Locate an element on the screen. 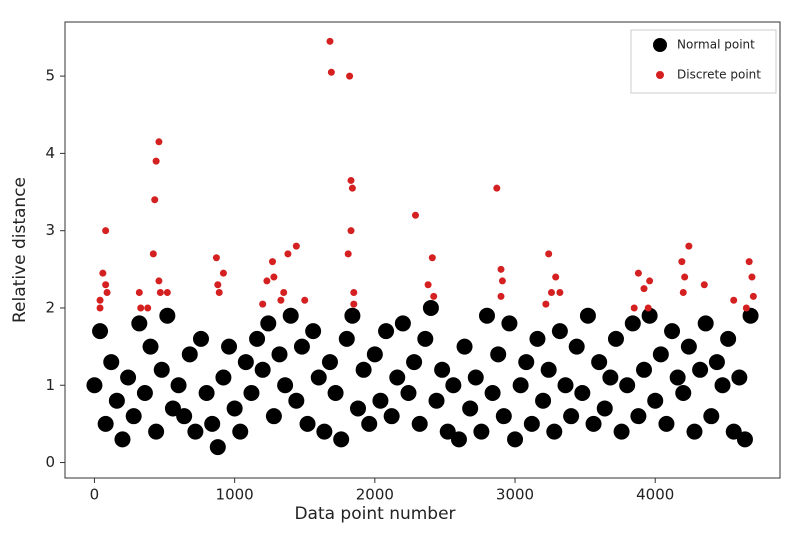 This screenshot has height=536, width=794. legend-label: Normal point is located at coordinates (716, 45).